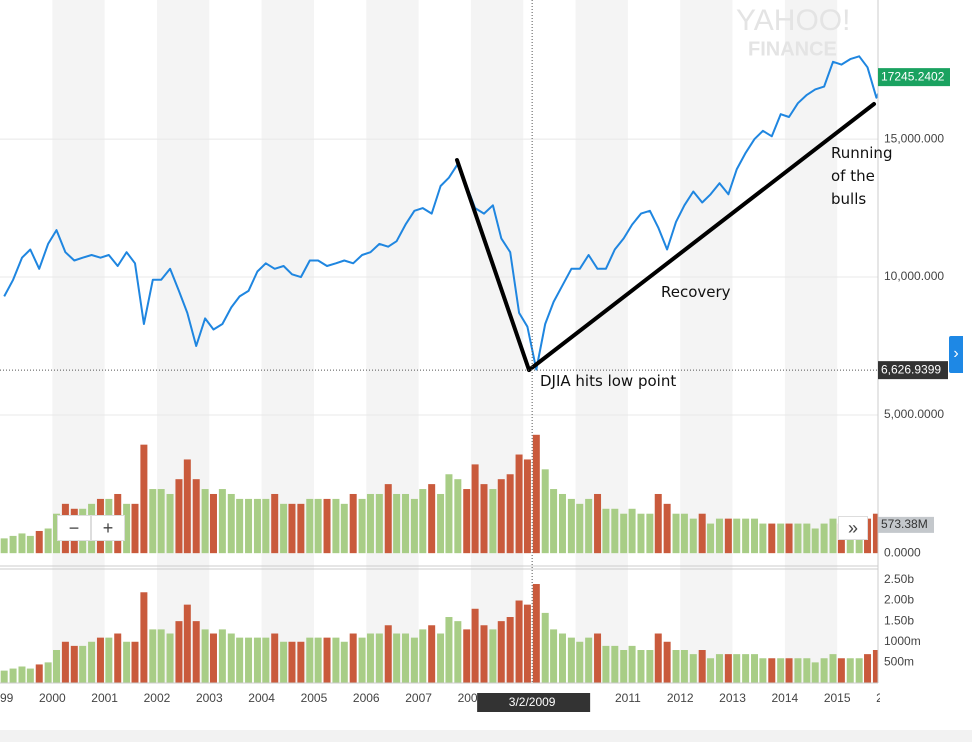 The width and height of the screenshot is (972, 742). Describe the element at coordinates (486, 736) in the screenshot. I see `footer-strip` at that location.